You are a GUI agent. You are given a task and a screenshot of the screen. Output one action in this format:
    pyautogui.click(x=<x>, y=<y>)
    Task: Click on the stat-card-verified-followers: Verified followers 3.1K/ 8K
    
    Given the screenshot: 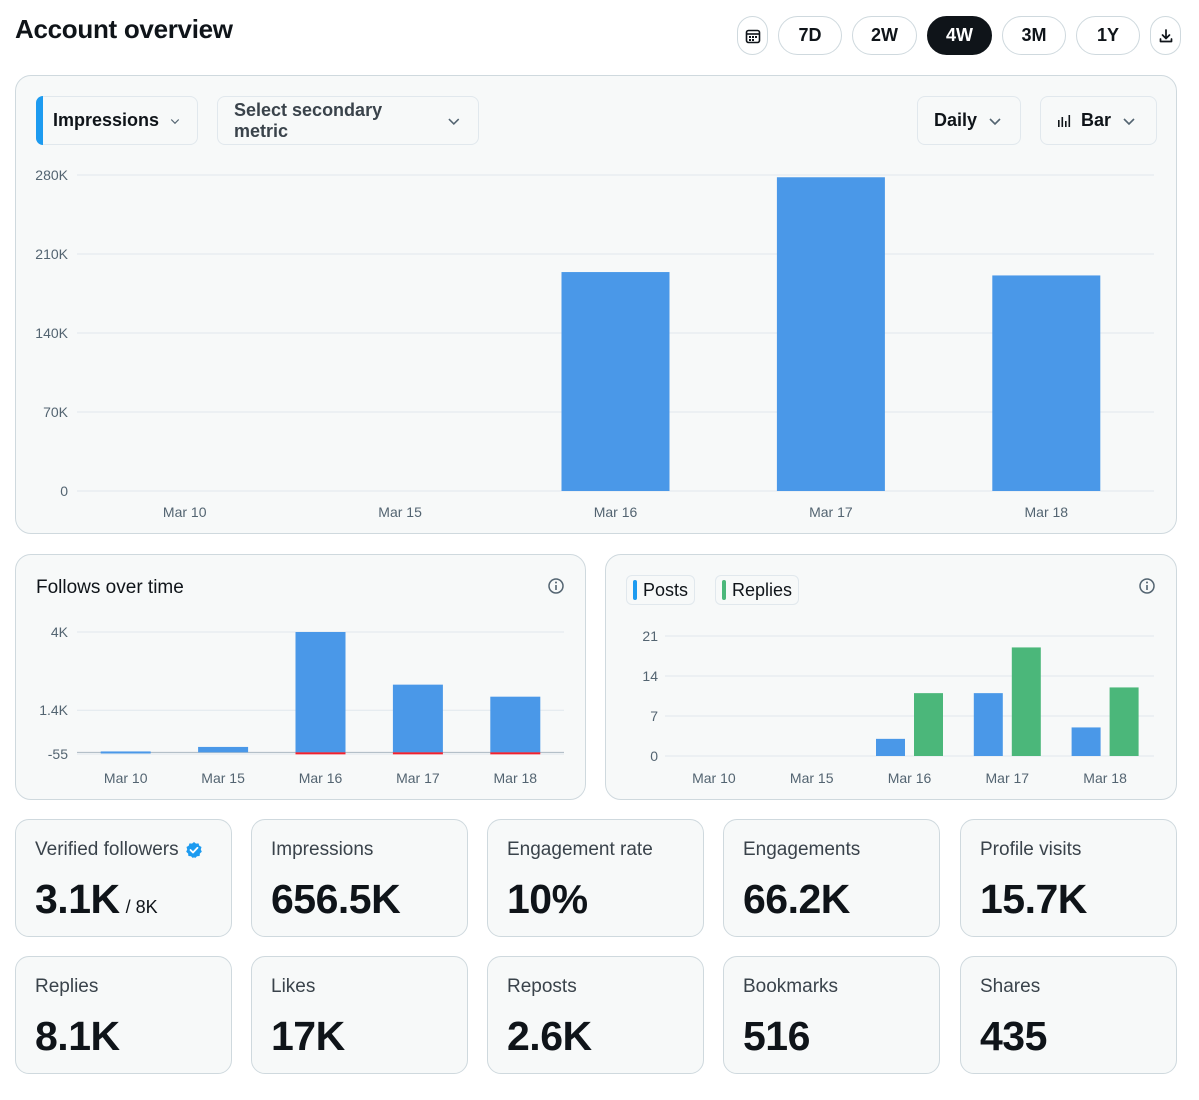 What is the action you would take?
    pyautogui.click(x=123, y=878)
    